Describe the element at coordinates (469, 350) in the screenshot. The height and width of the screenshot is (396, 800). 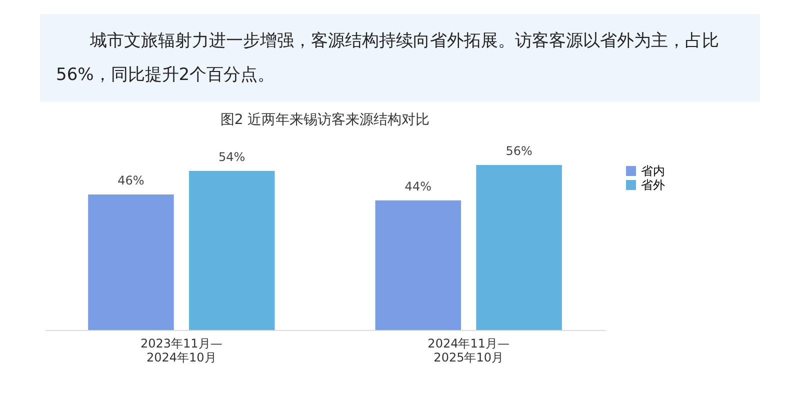
I see `x-tick-label: 2024年11月— 2025年10月` at that location.